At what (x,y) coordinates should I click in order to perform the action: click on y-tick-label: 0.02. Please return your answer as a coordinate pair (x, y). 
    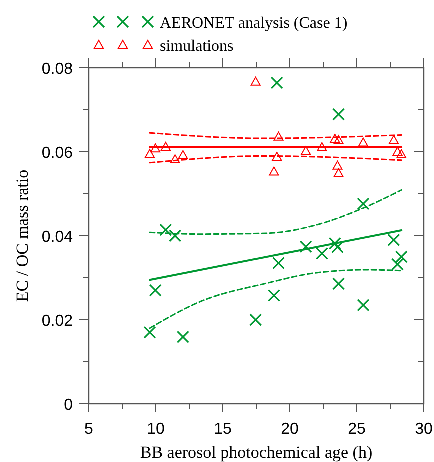
    Looking at the image, I should click on (58, 321).